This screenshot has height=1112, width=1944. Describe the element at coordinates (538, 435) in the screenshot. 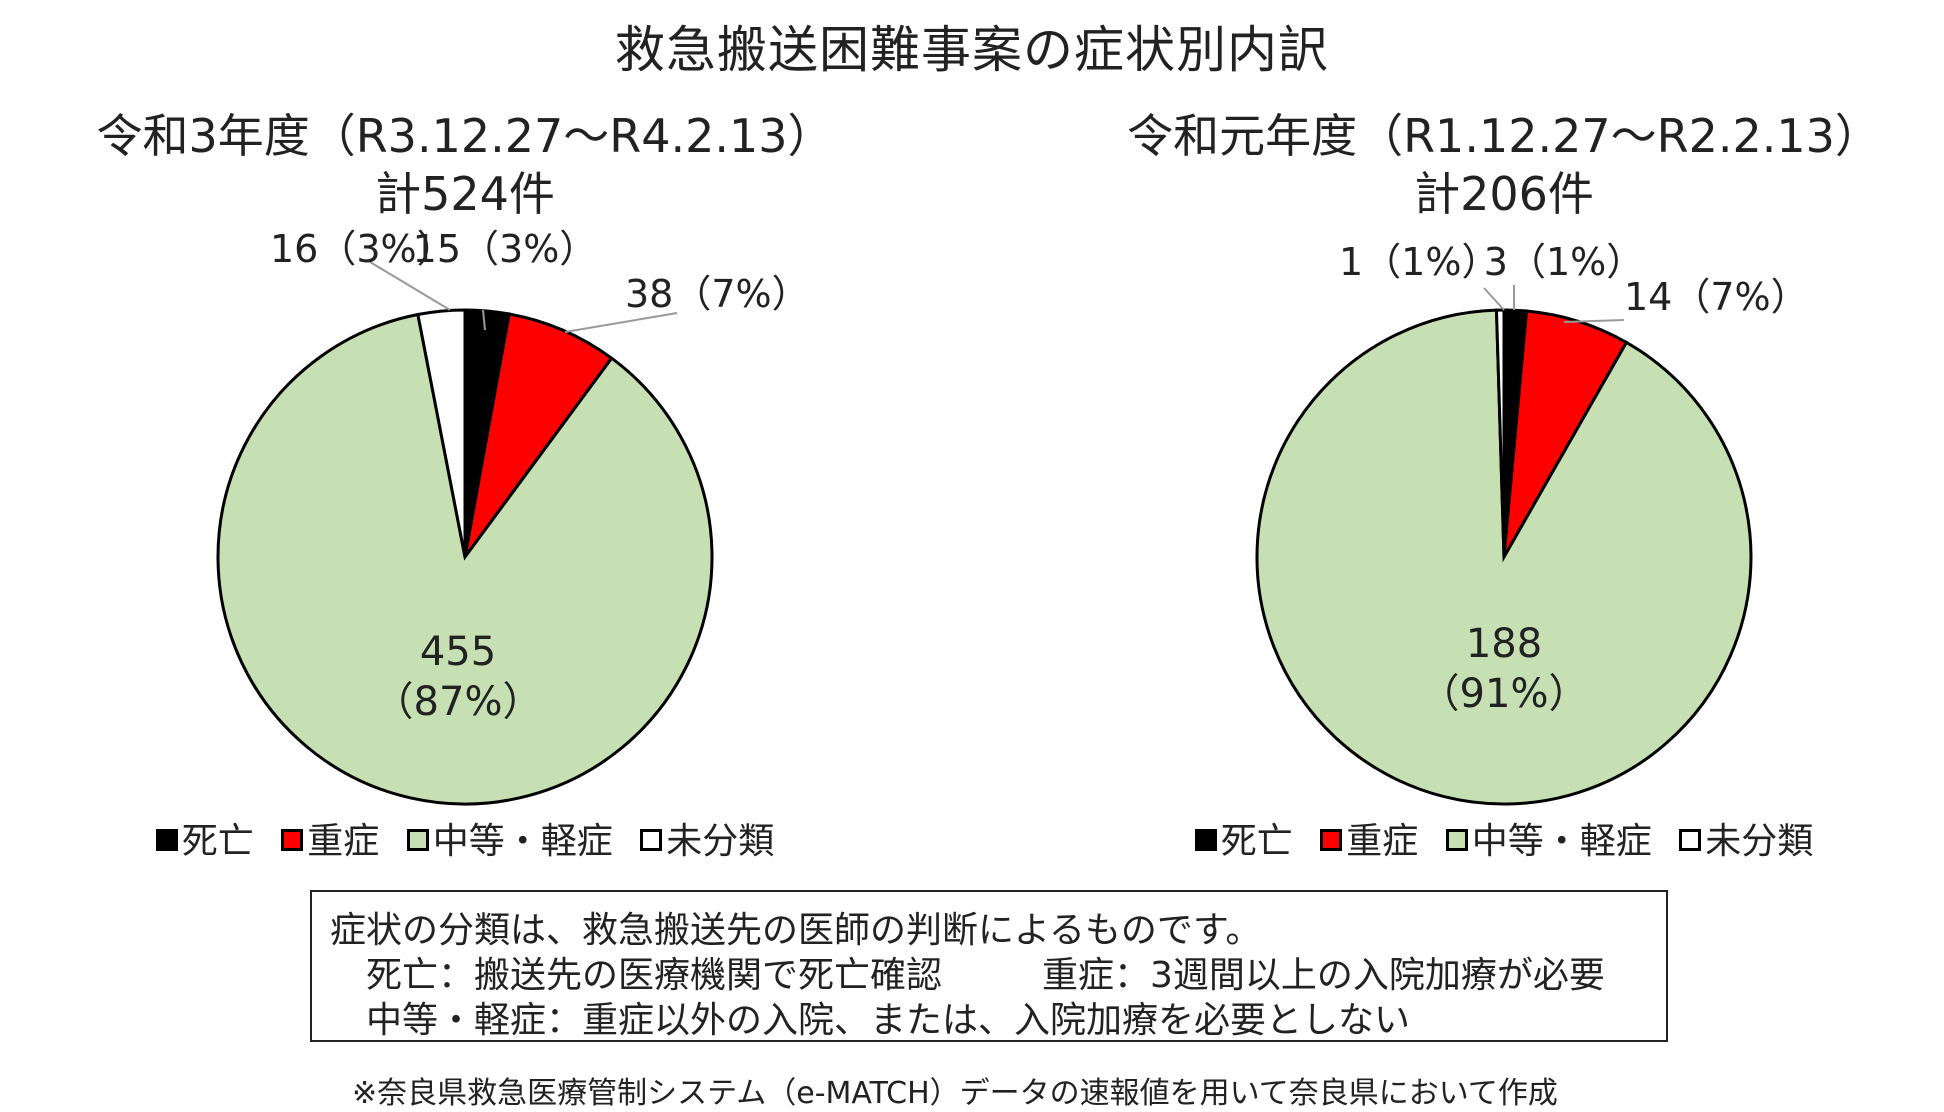

I see `slice-severe` at that location.